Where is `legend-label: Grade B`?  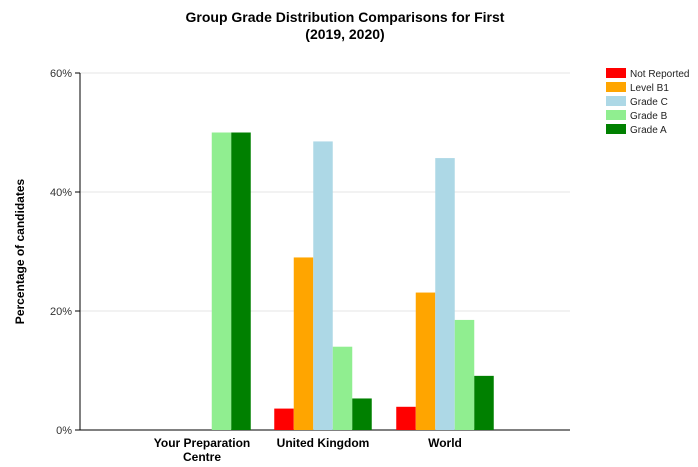
legend-label: Grade B is located at coordinates (649, 116).